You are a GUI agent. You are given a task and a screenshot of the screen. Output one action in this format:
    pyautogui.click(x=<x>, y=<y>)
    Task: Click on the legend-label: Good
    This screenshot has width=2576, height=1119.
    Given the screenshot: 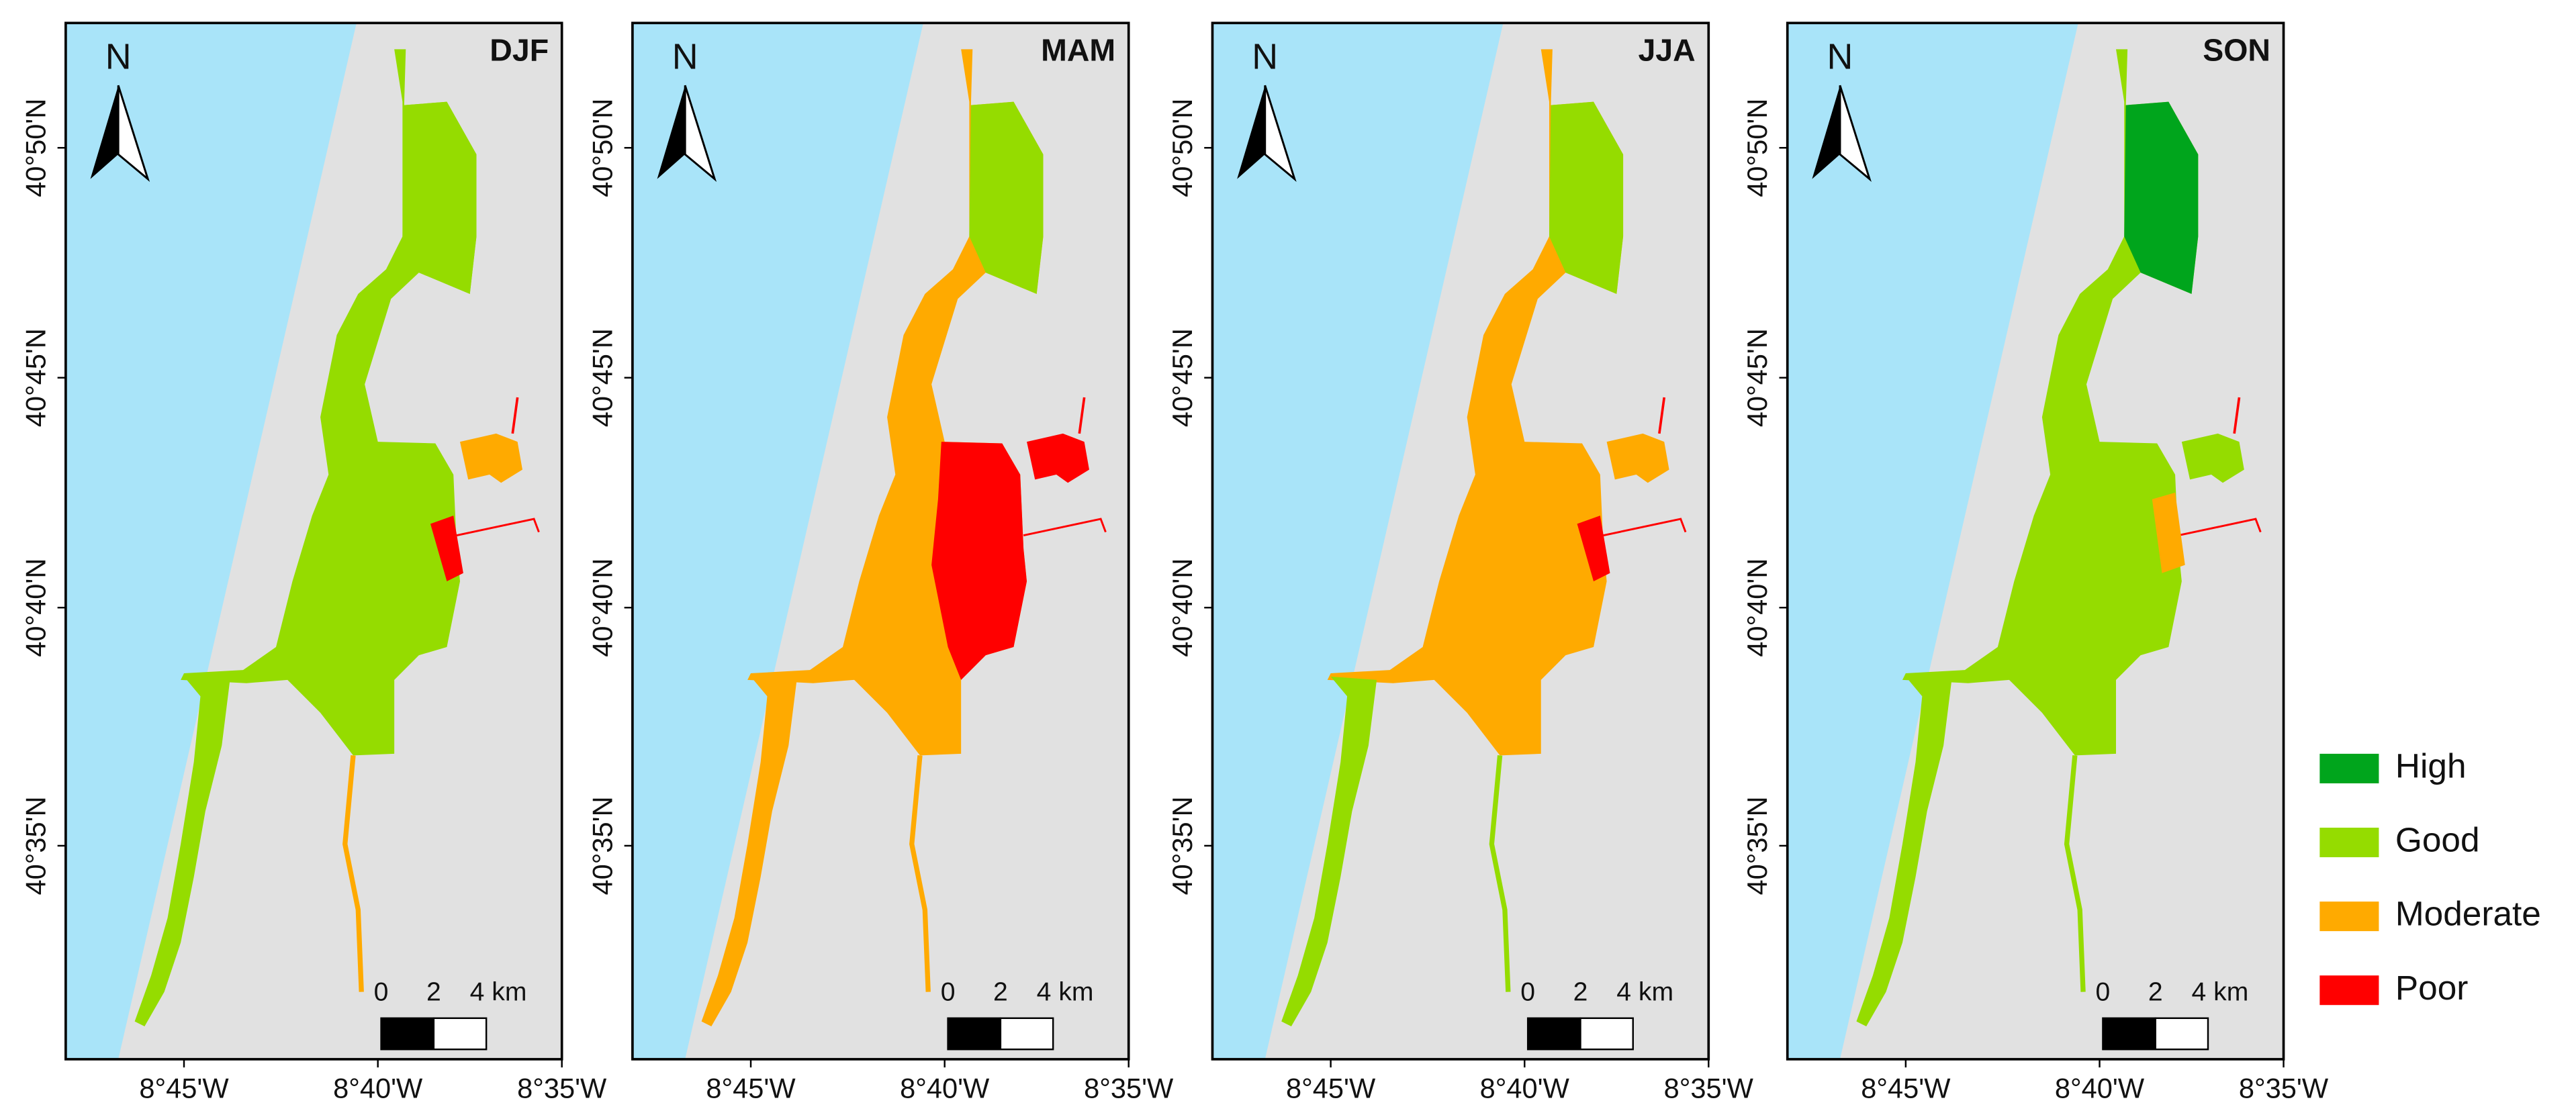 What is the action you would take?
    pyautogui.click(x=2437, y=840)
    